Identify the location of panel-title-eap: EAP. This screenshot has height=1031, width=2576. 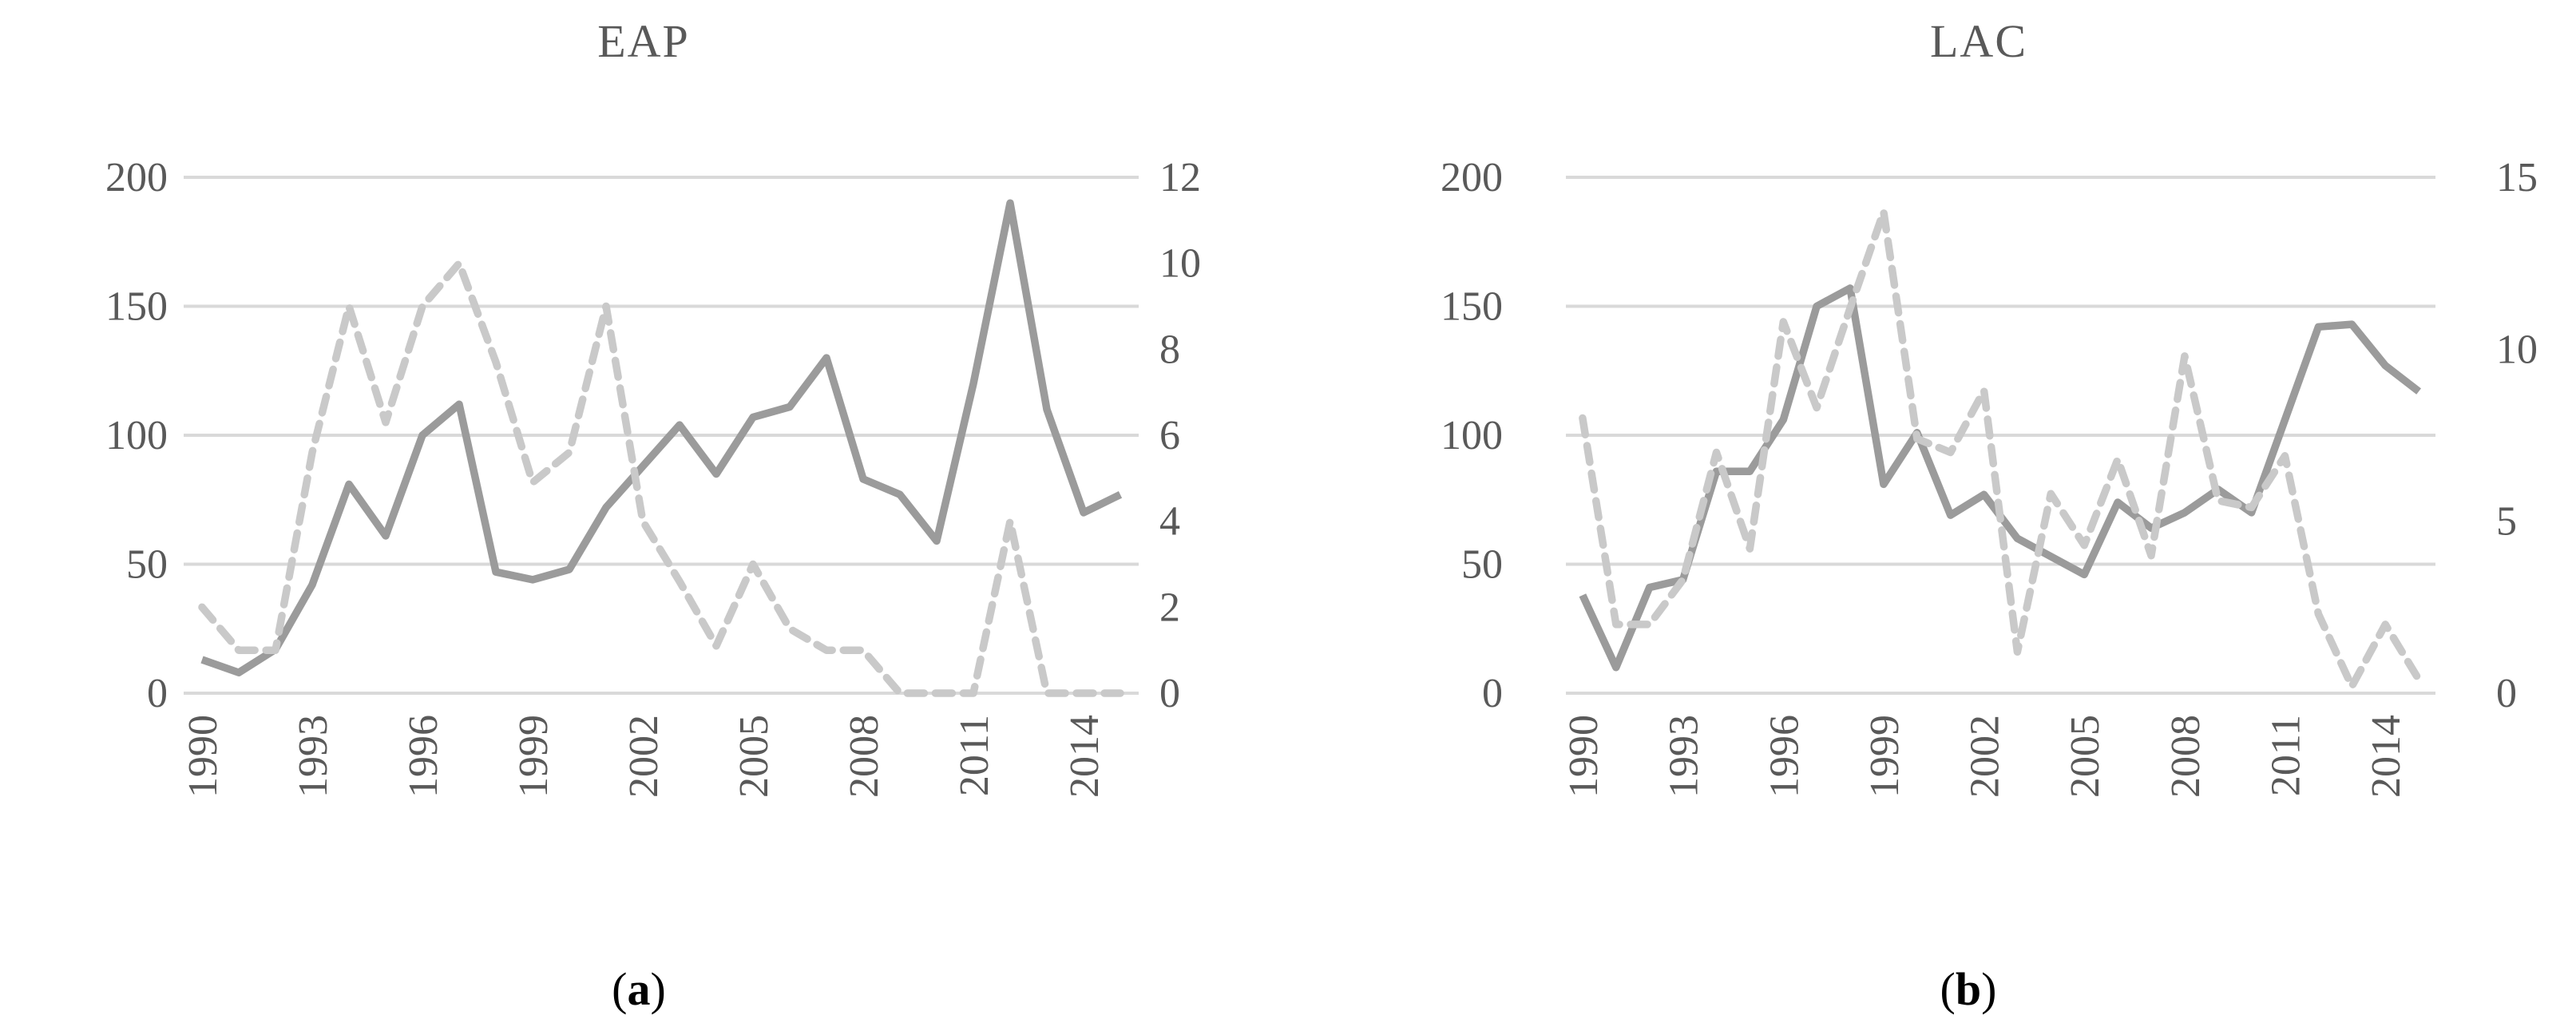
(643, 41).